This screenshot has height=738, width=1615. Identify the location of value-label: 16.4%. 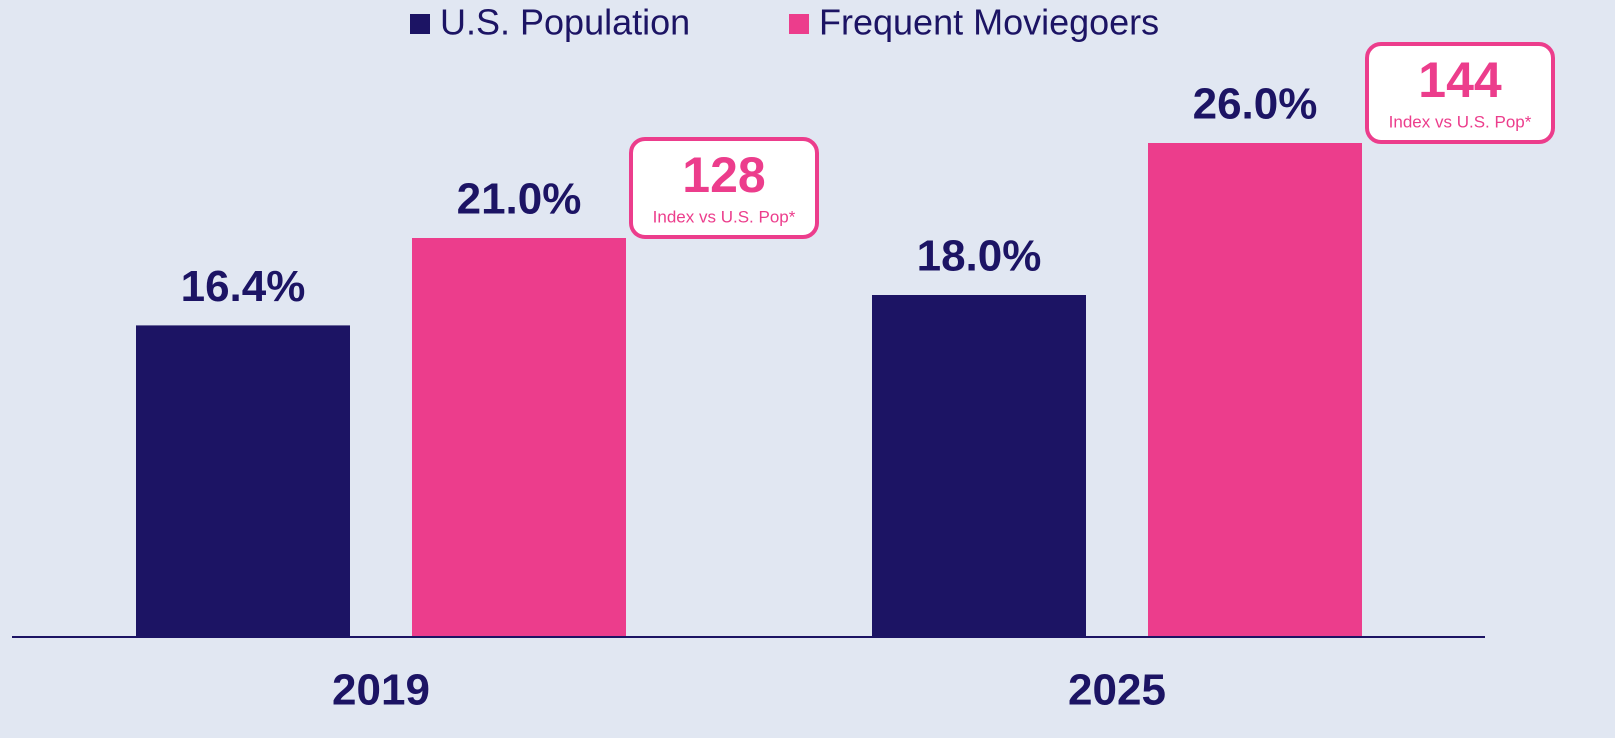
(243, 286).